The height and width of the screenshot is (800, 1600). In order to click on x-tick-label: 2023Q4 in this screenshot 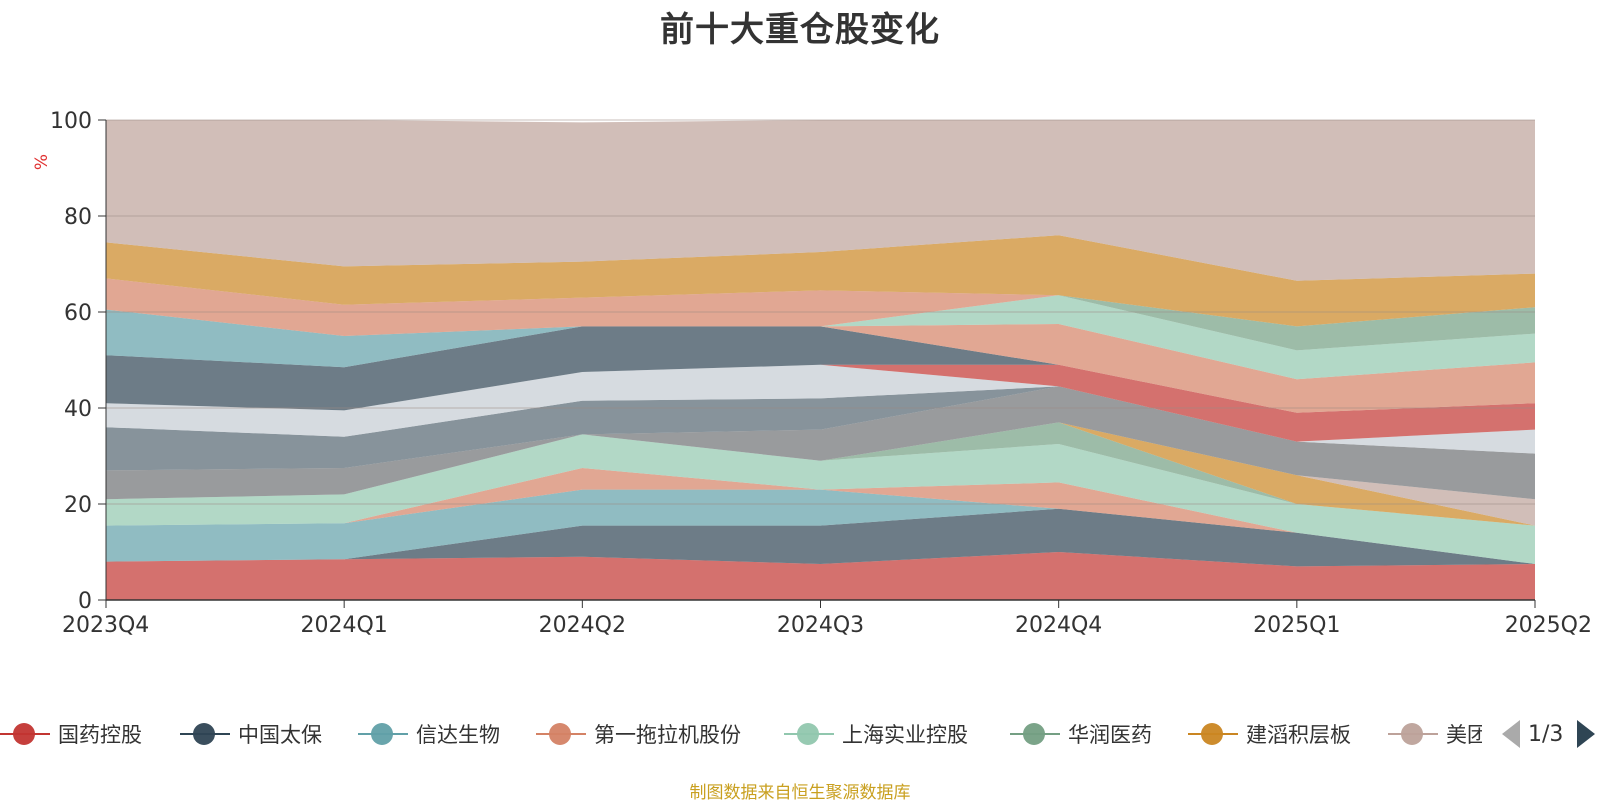, I will do `click(105, 625)`.